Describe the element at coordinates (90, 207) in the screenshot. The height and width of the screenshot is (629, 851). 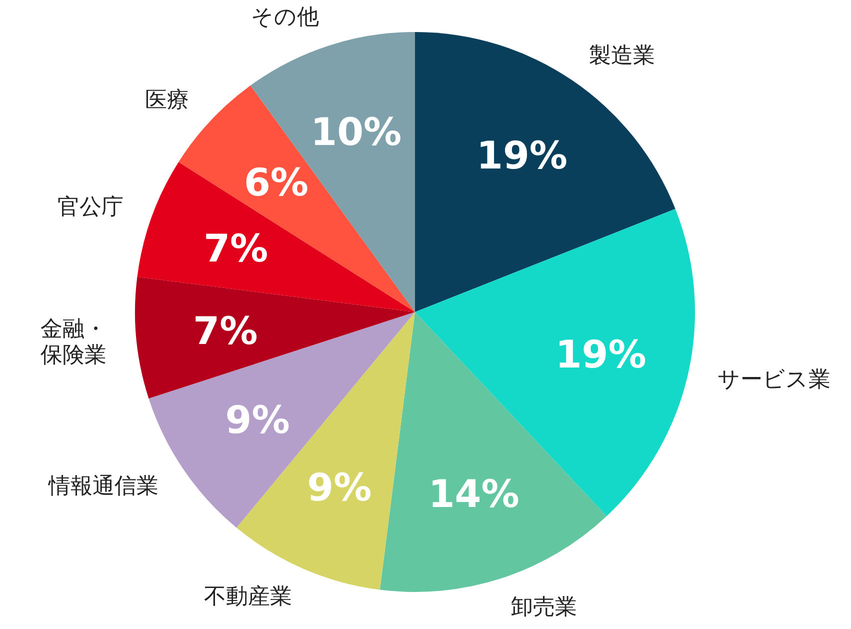
I see `slice-label: 官公庁` at that location.